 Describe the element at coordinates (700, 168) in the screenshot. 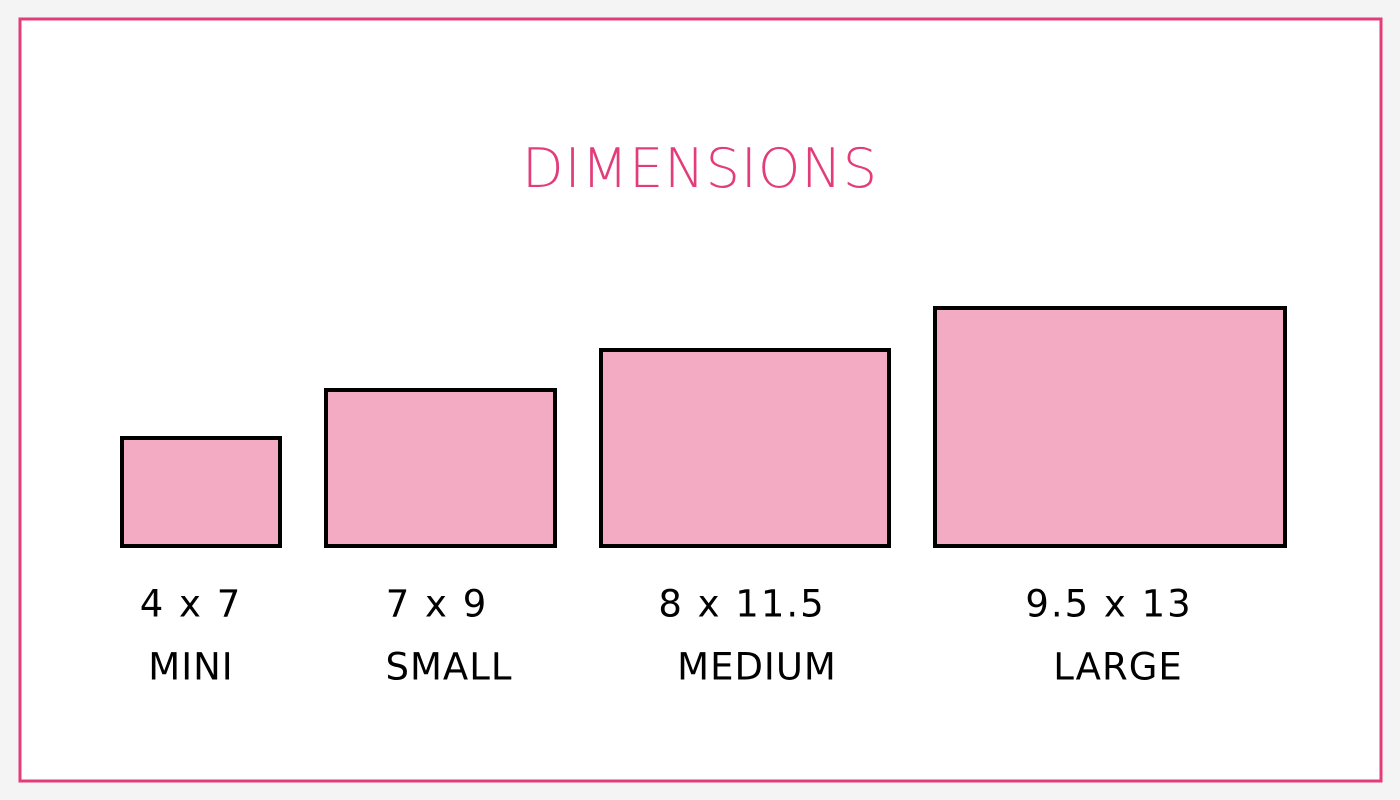

I see `title: DIMENSIONS` at that location.